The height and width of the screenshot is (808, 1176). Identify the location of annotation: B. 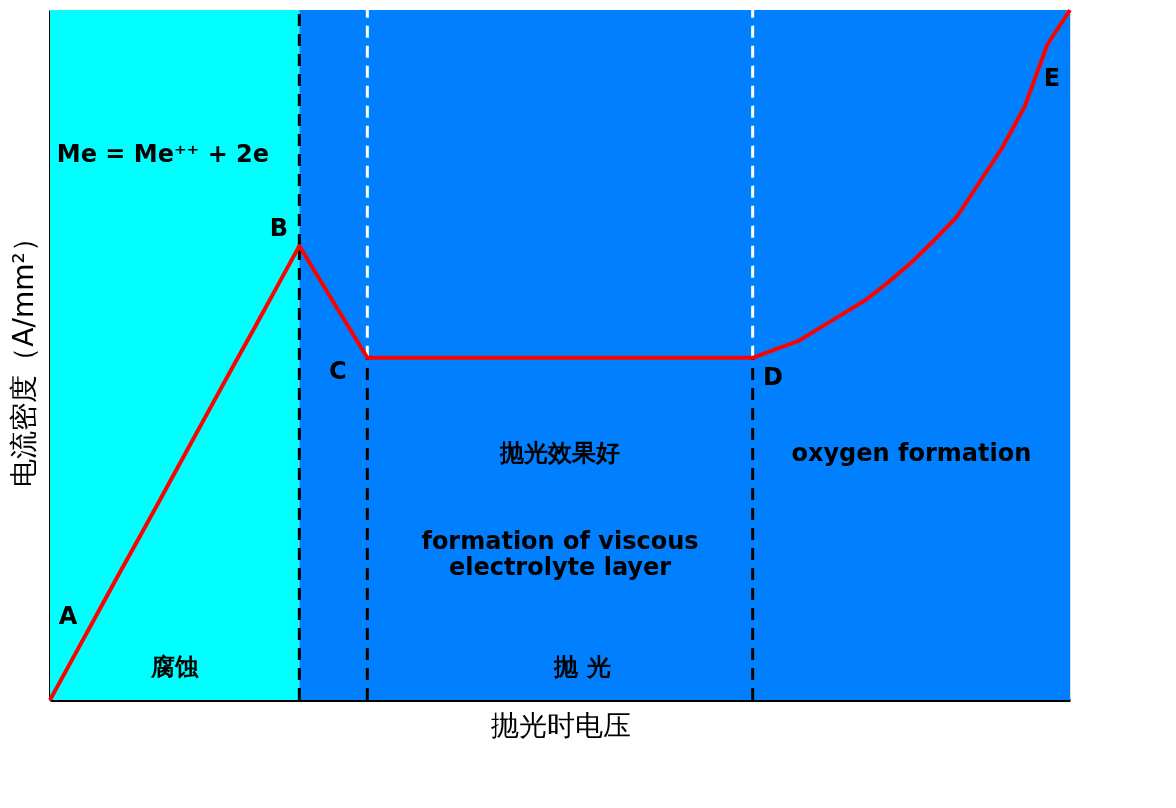
(279, 227).